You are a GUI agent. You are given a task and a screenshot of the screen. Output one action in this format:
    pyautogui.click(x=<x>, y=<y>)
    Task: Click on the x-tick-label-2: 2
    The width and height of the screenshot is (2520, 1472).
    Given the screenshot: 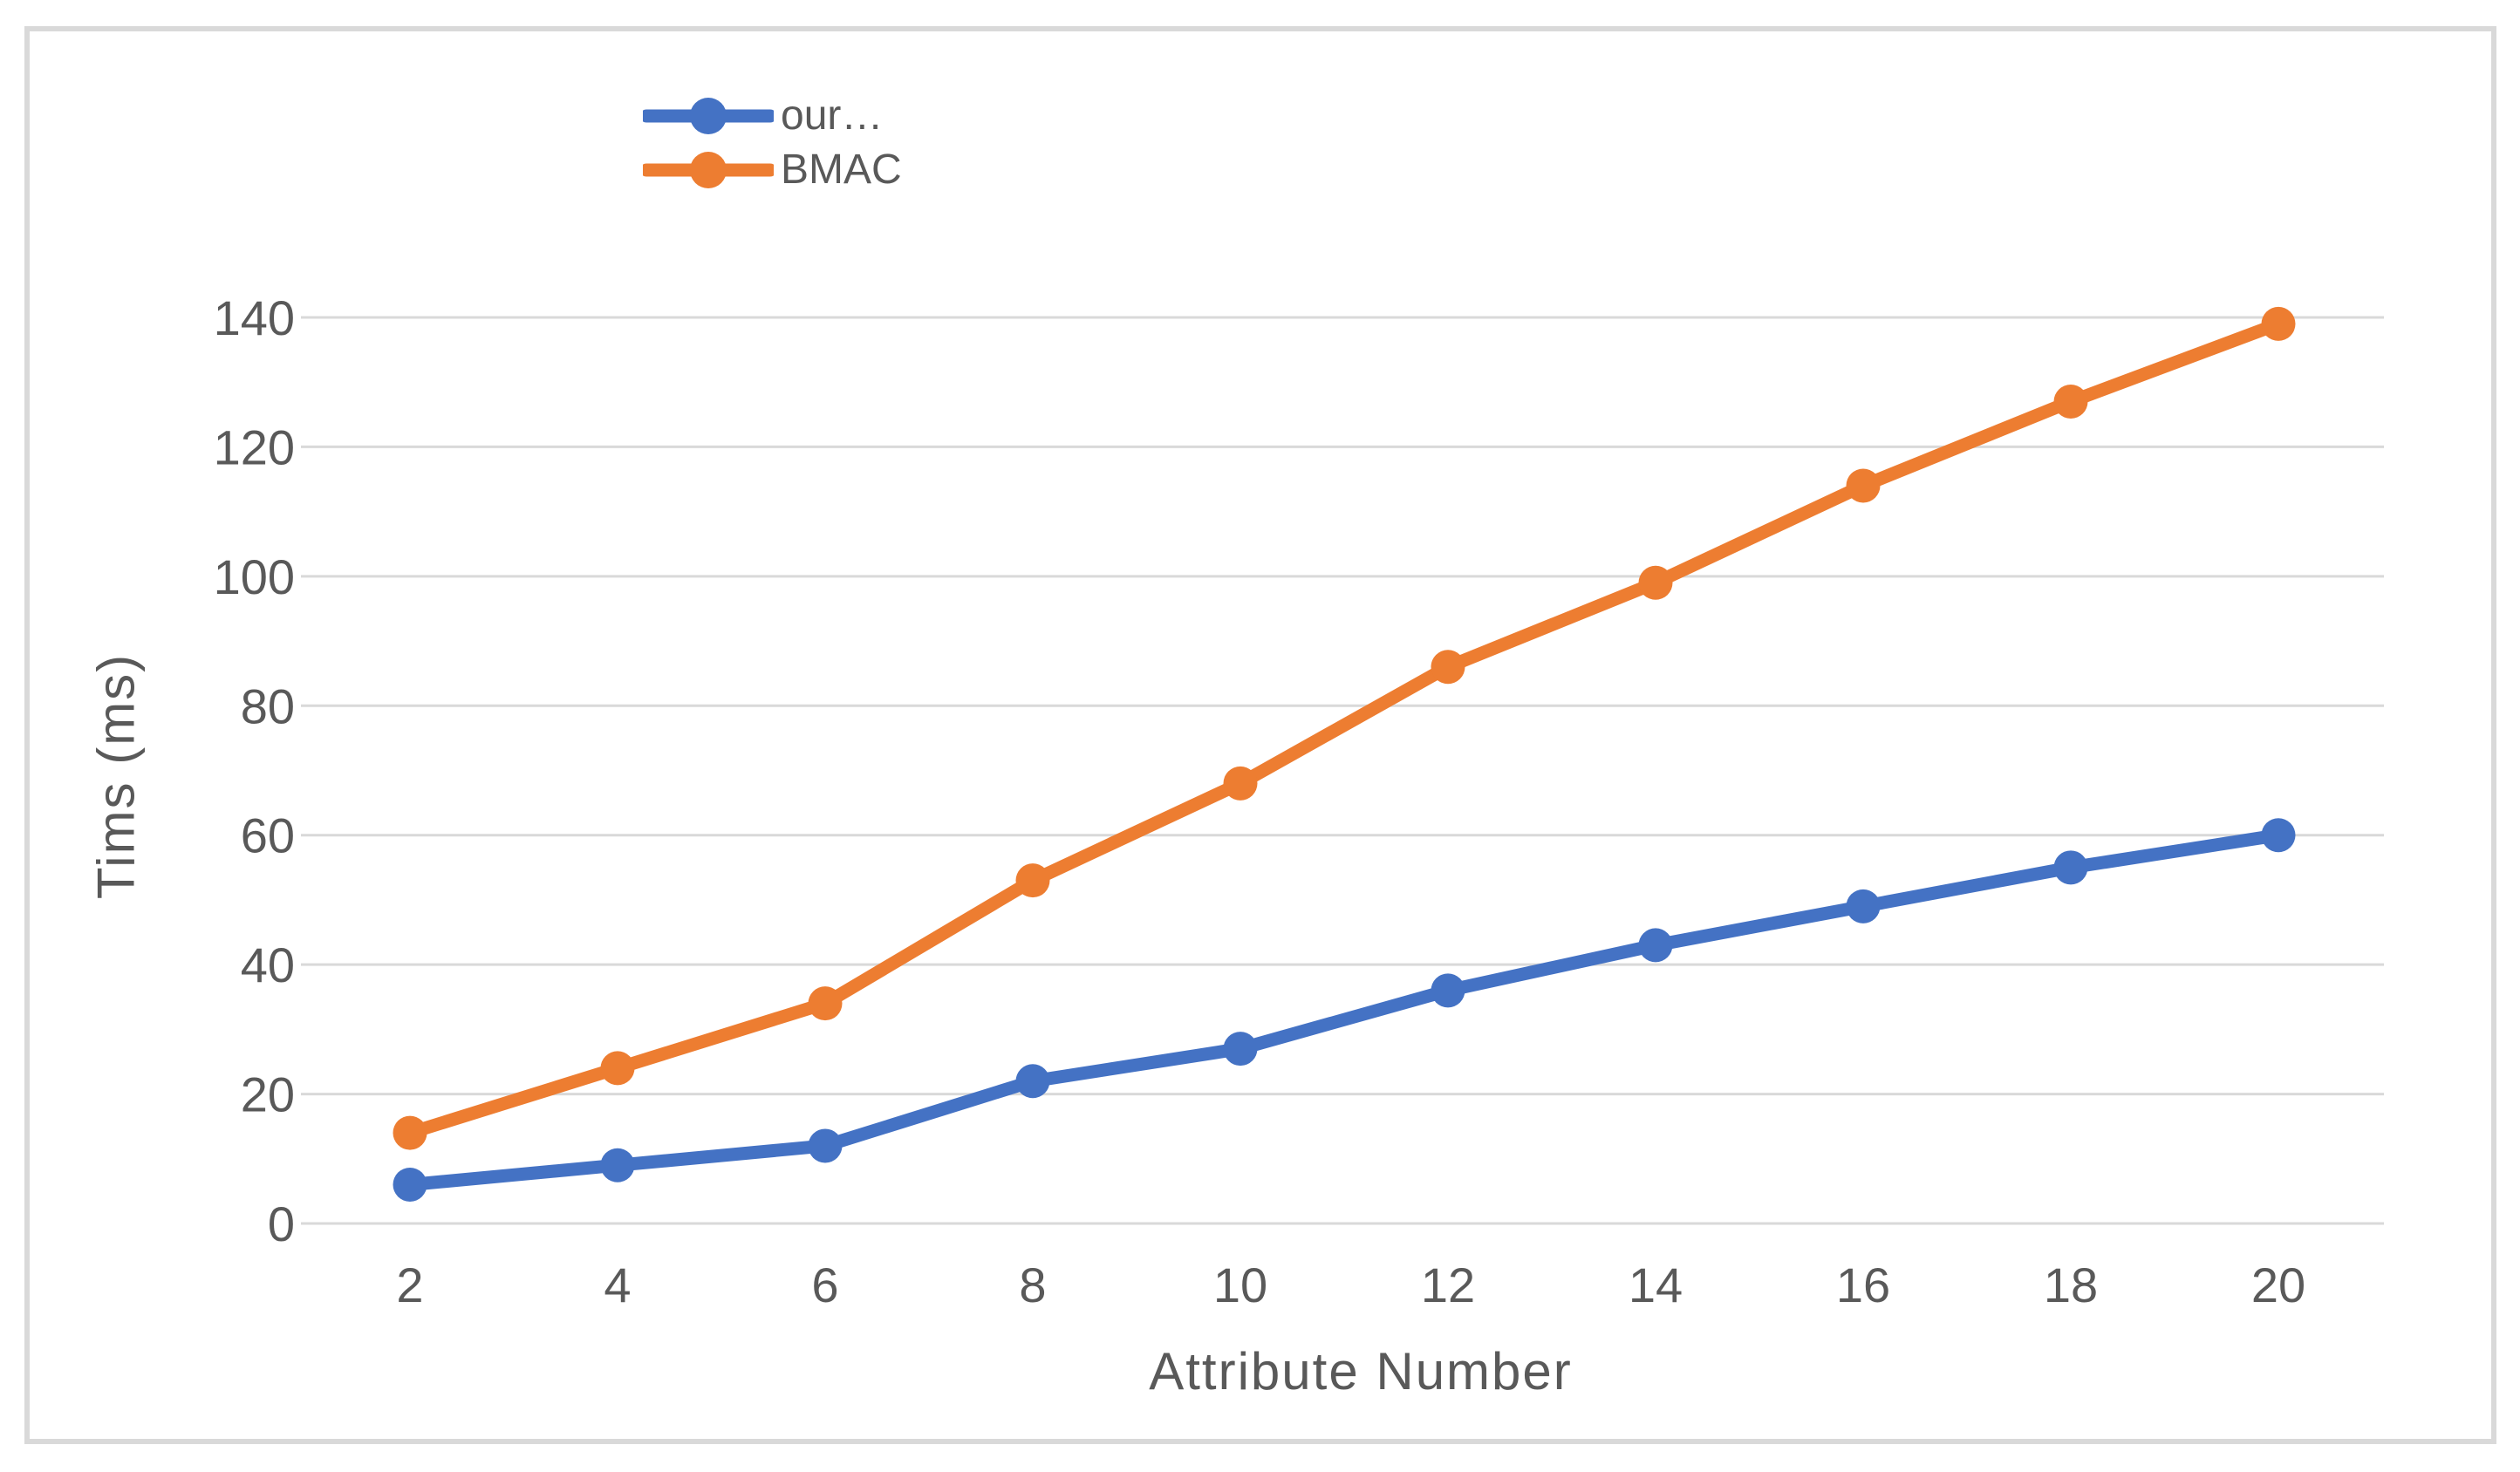 What is the action you would take?
    pyautogui.click(x=409, y=1285)
    